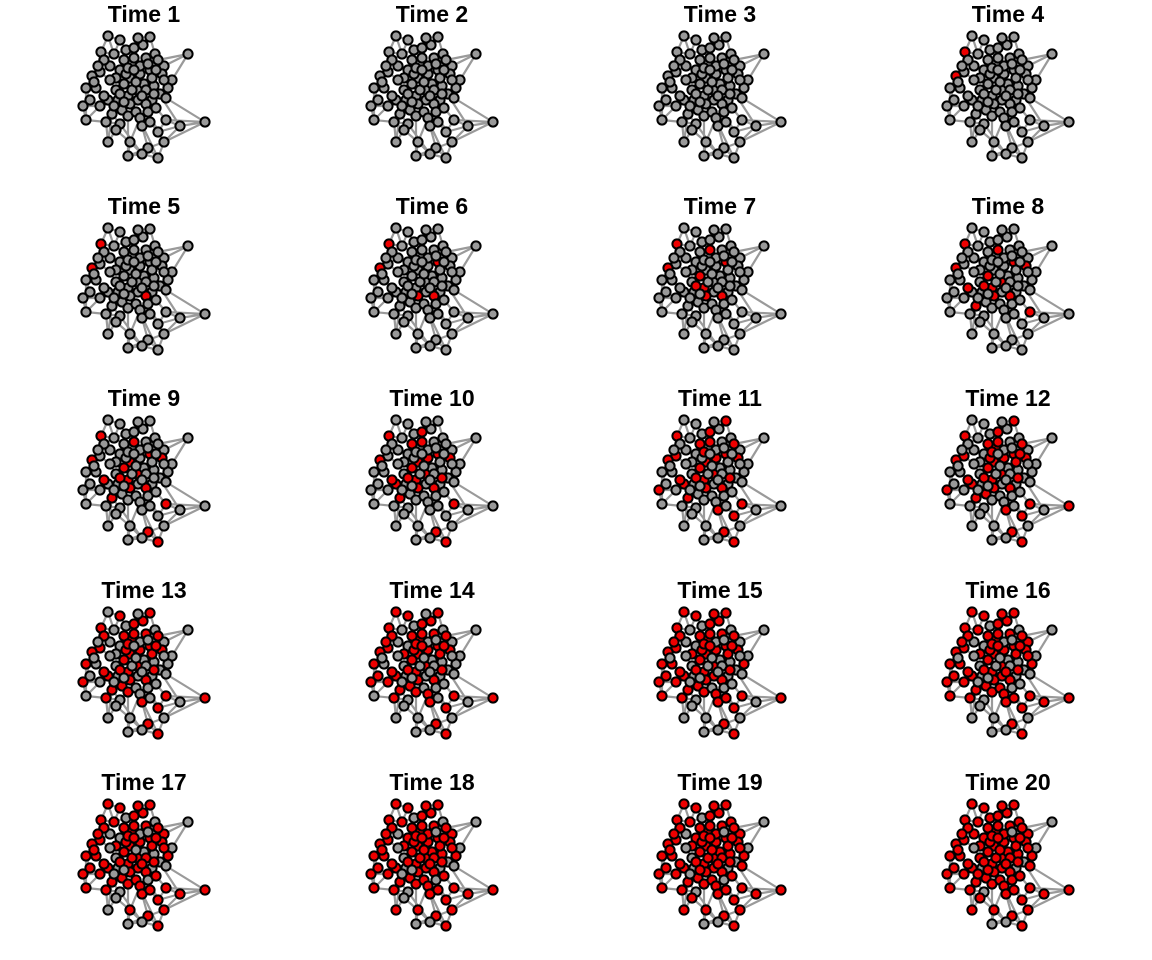 This screenshot has height=960, width=1152. I want to click on network-panel: Time 11, so click(720, 466).